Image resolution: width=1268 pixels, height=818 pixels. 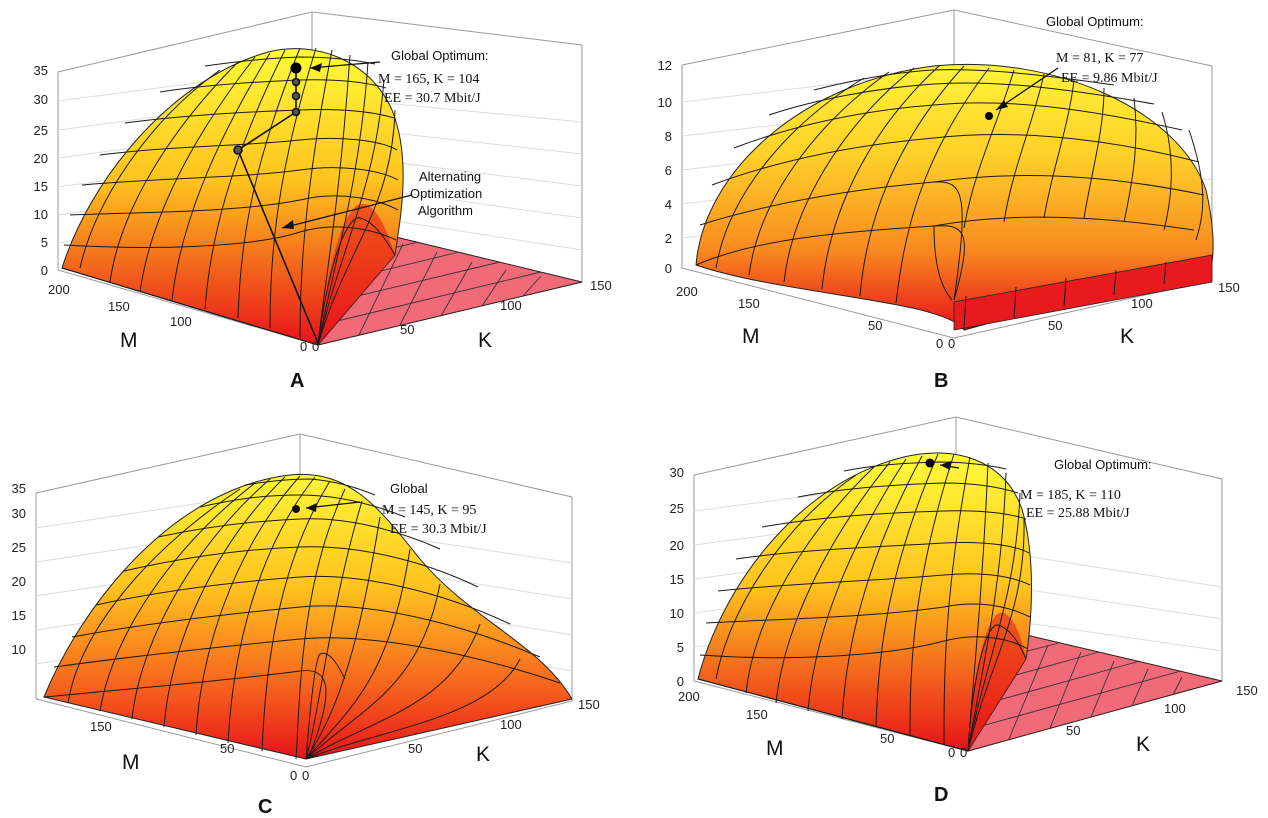 What do you see at coordinates (665, 167) in the screenshot?
I see `z-tick-labels: 0 2 4 6 8 10 12` at bounding box center [665, 167].